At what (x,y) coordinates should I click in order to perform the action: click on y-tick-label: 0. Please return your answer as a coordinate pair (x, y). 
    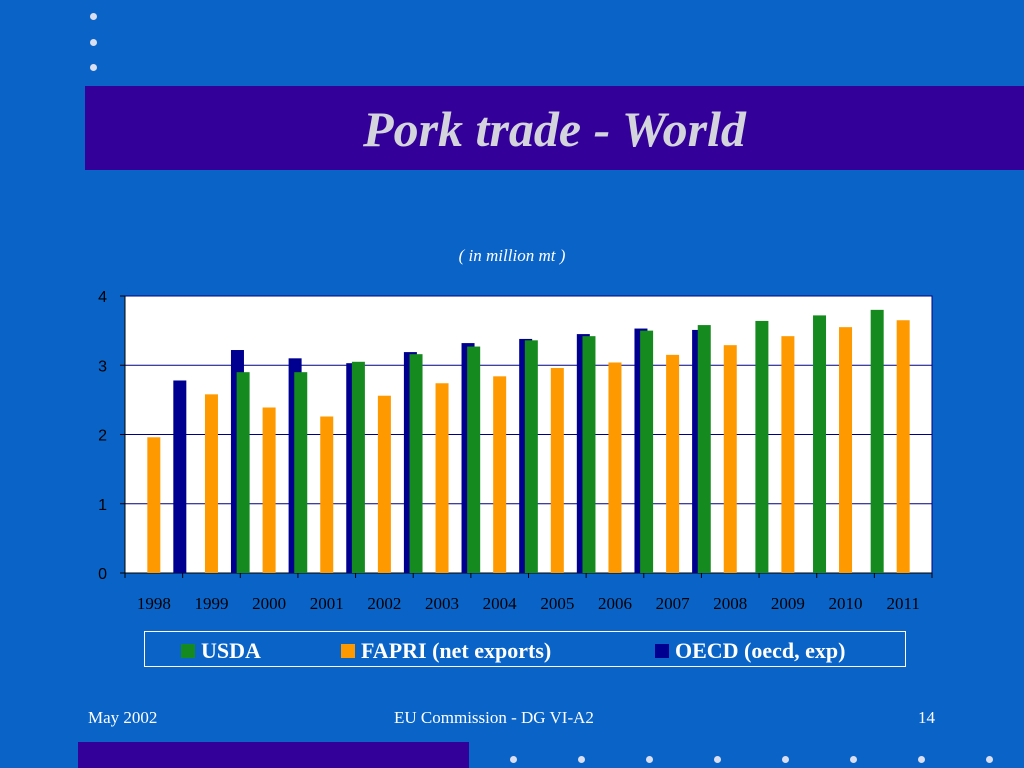
    Looking at the image, I should click on (102, 574).